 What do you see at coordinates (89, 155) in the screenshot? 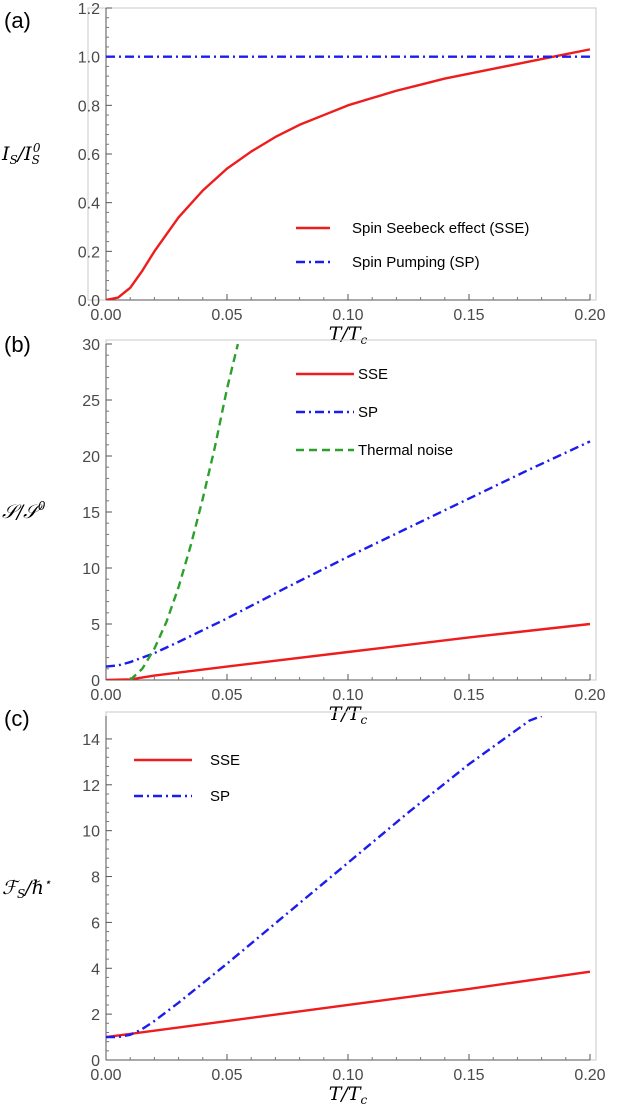
I see `y-tick-label: 0.6` at bounding box center [89, 155].